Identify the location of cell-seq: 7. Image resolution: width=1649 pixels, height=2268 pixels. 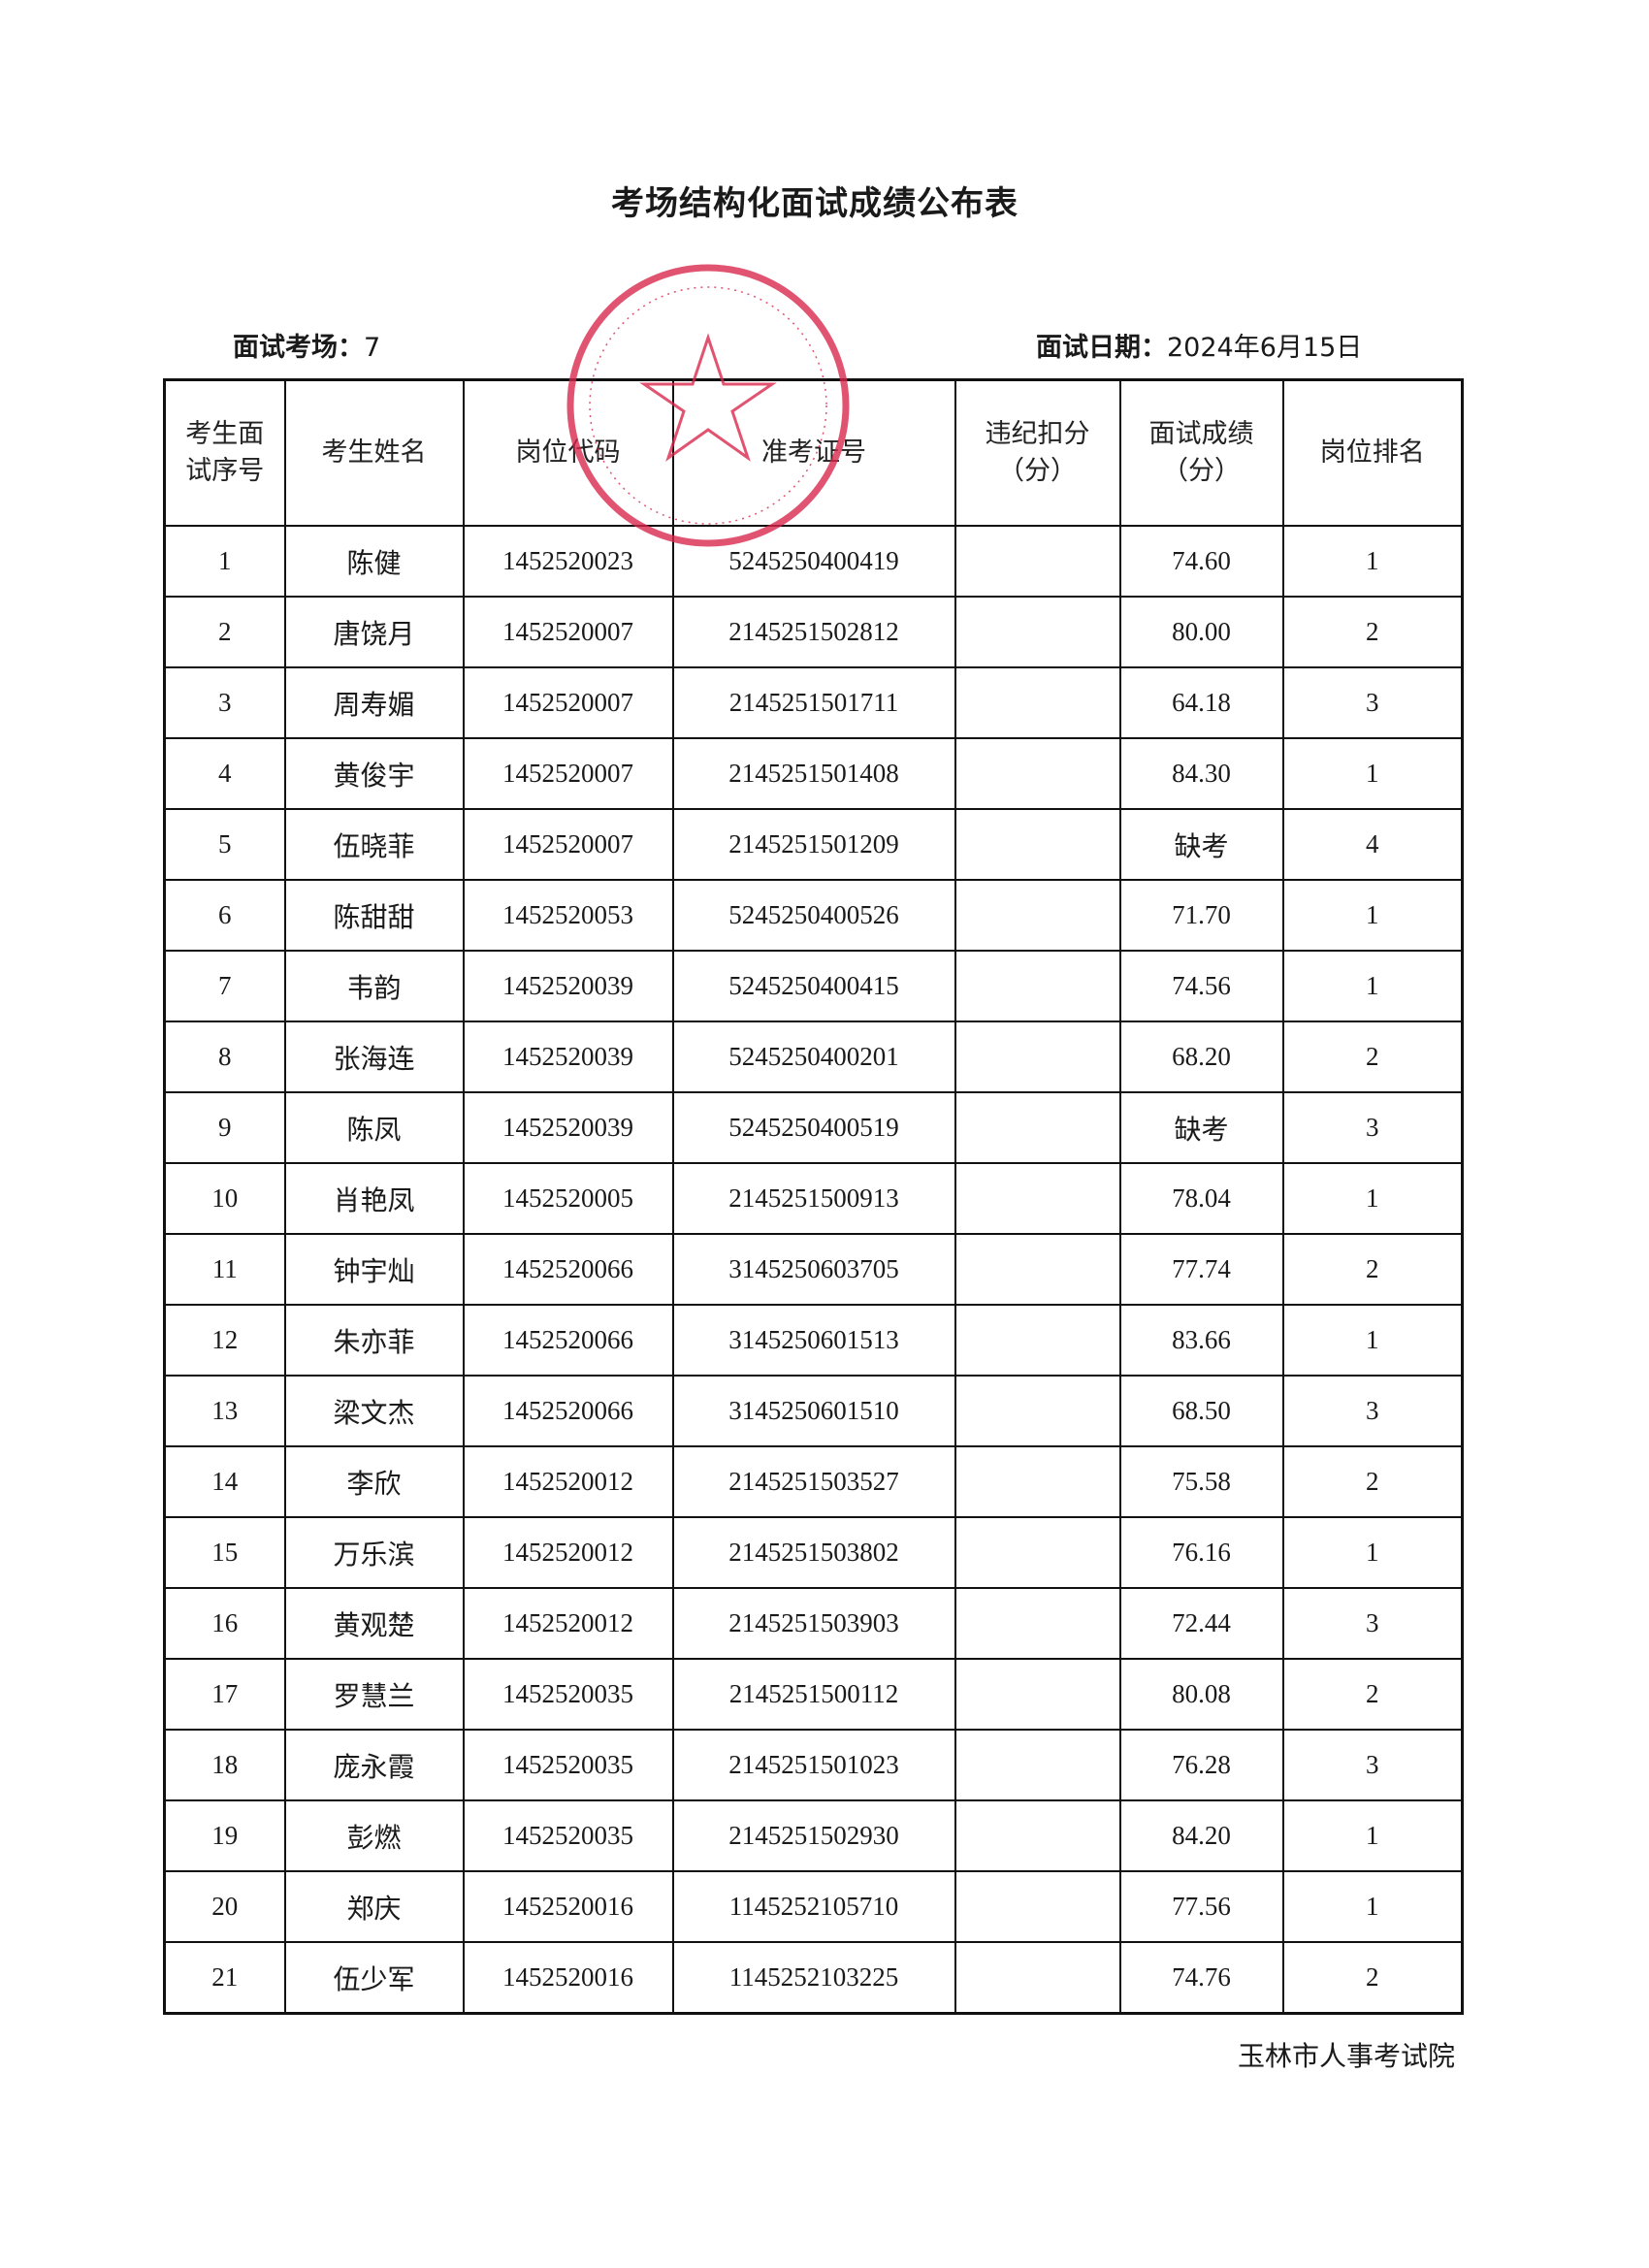
(224, 986).